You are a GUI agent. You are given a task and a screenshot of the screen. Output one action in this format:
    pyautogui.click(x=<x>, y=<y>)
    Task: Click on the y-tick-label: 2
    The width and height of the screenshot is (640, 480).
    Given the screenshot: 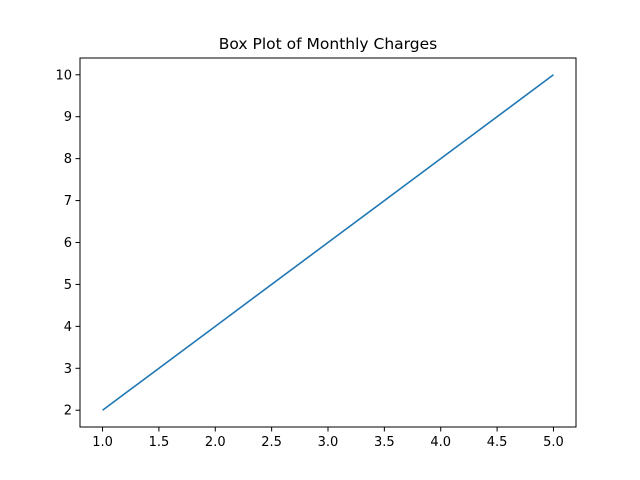 What is the action you would take?
    pyautogui.click(x=68, y=411)
    